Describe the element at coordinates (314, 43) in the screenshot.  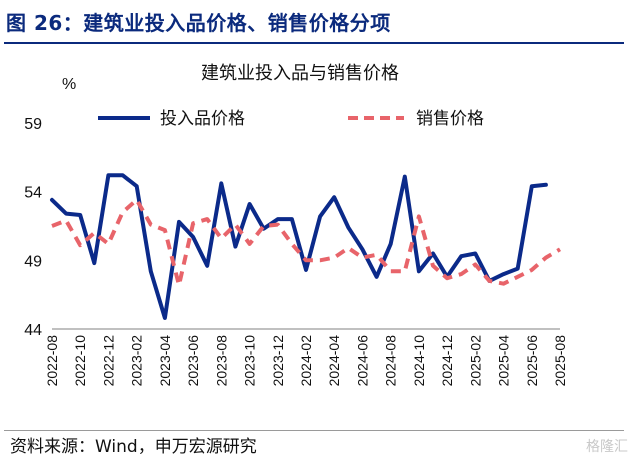
I see `title-divider` at that location.